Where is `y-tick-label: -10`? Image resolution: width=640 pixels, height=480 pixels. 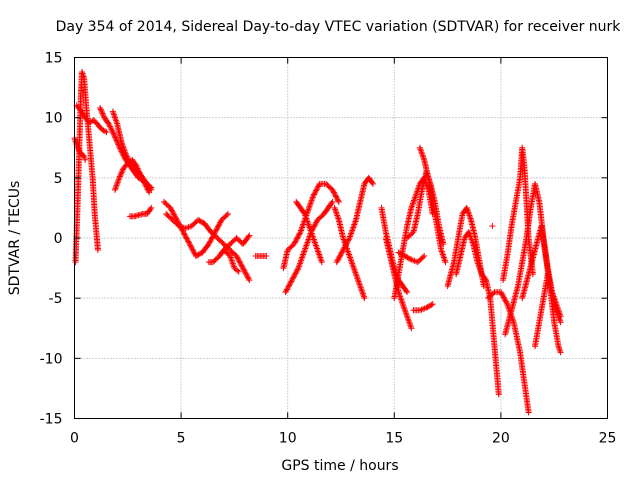 y-tick-label: -10 is located at coordinates (51, 359).